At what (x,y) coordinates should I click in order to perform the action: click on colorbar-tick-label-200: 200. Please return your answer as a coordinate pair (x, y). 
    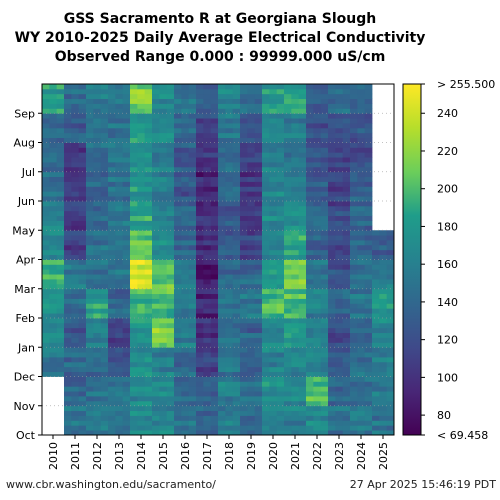
    Looking at the image, I should click on (447, 189).